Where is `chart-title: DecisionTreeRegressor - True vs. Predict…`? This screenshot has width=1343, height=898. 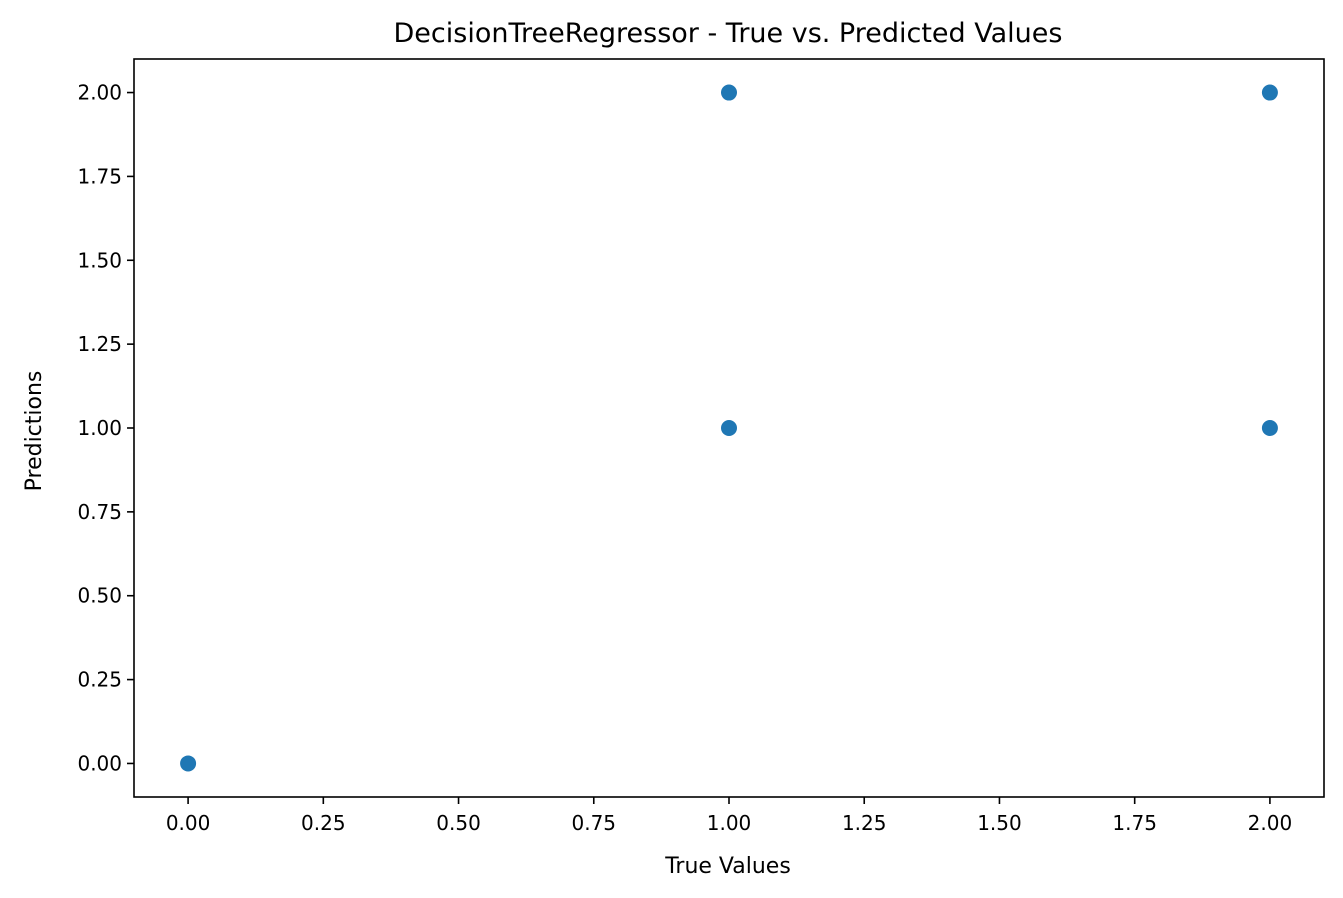
chart-title: DecisionTreeRegressor - True vs. Predict… is located at coordinates (728, 33).